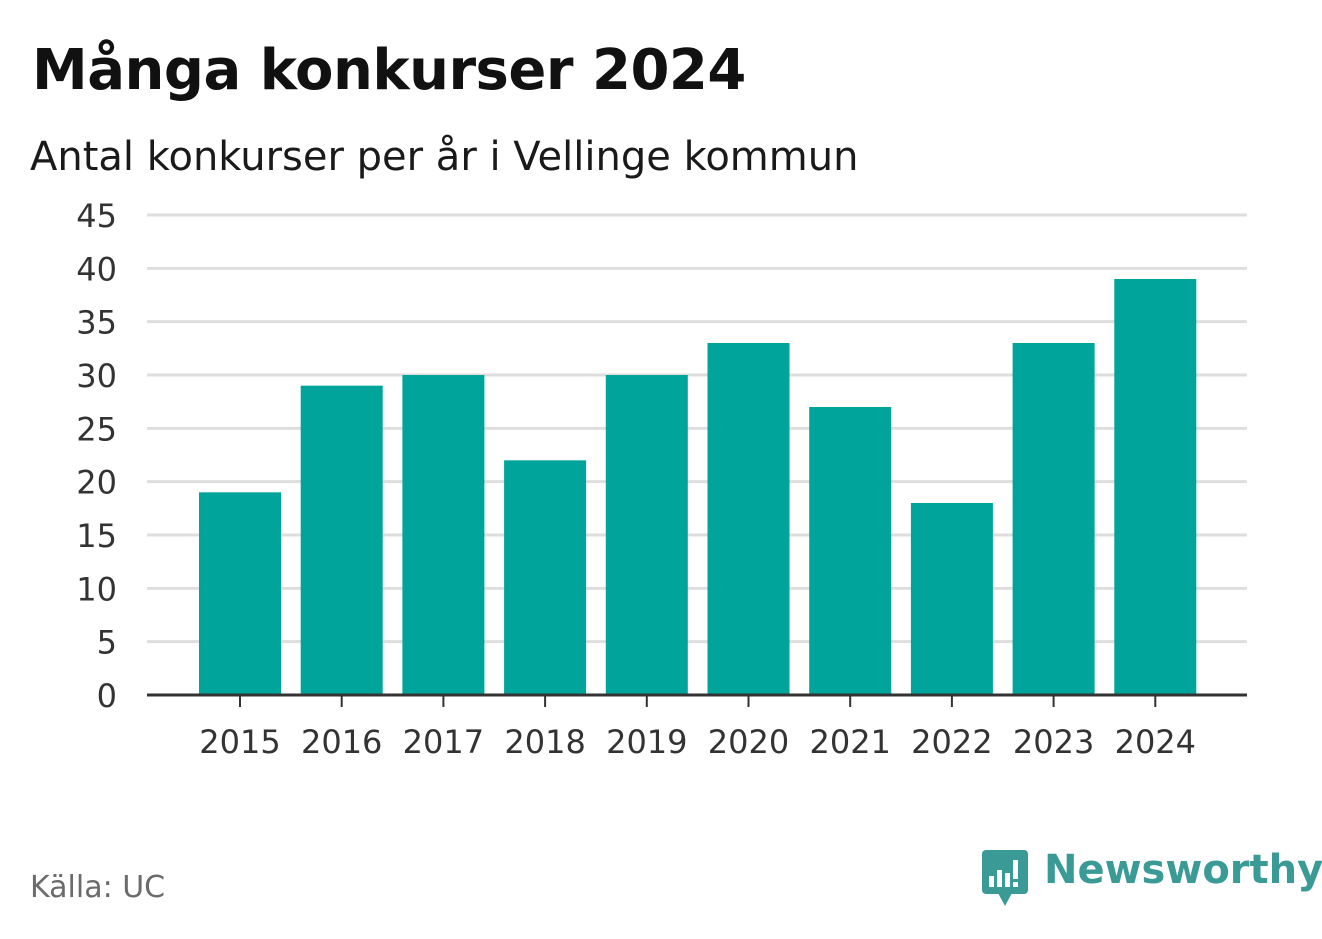 This screenshot has height=939, width=1322. Describe the element at coordinates (107, 643) in the screenshot. I see `y-tick-label: 5` at that location.